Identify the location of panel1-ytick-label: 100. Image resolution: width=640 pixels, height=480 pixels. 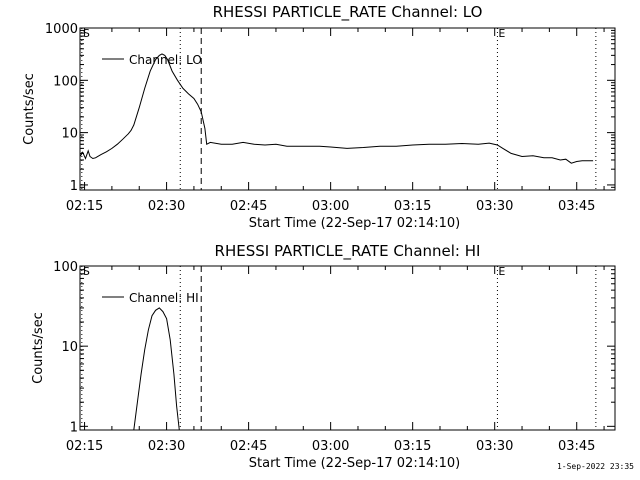
(65, 81).